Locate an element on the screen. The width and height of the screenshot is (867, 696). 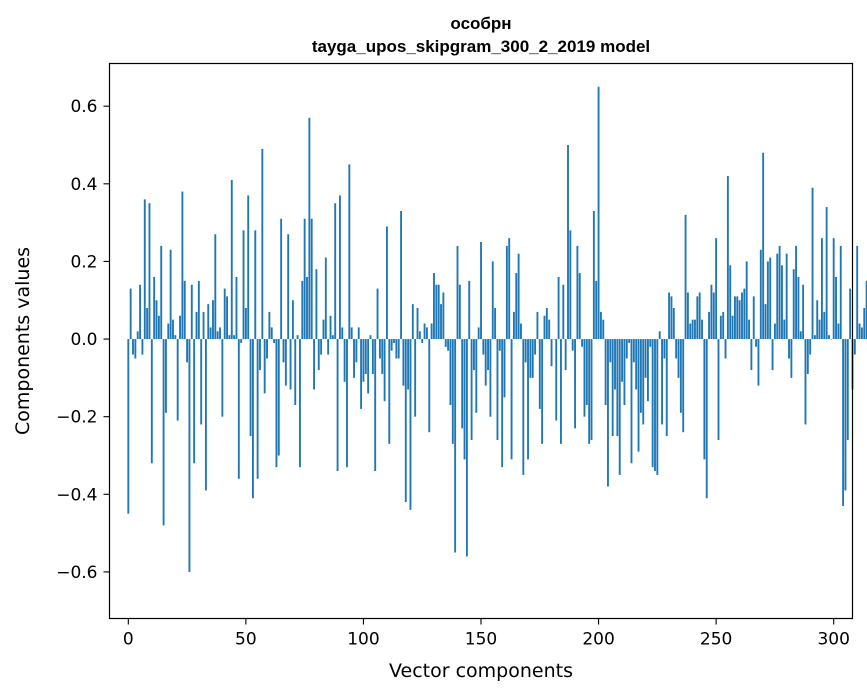
x-axis-label: Vector components is located at coordinates (481, 671).